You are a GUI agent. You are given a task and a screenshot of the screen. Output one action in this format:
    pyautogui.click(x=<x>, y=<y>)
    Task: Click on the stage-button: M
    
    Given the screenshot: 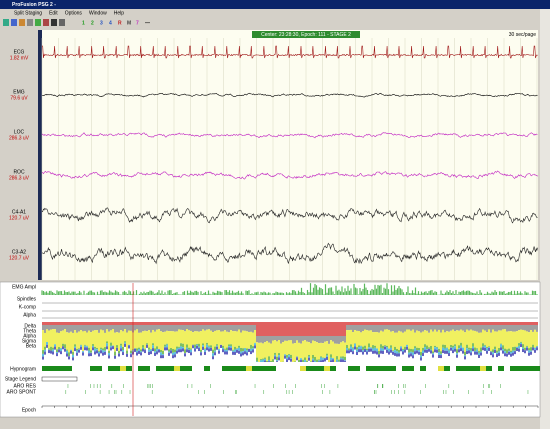 What is the action you would take?
    pyautogui.click(x=129, y=23)
    